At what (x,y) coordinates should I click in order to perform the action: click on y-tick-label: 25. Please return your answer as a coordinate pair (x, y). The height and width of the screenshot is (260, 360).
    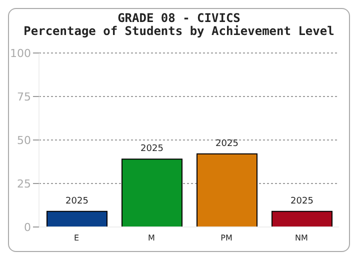
    Looking at the image, I should click on (24, 183).